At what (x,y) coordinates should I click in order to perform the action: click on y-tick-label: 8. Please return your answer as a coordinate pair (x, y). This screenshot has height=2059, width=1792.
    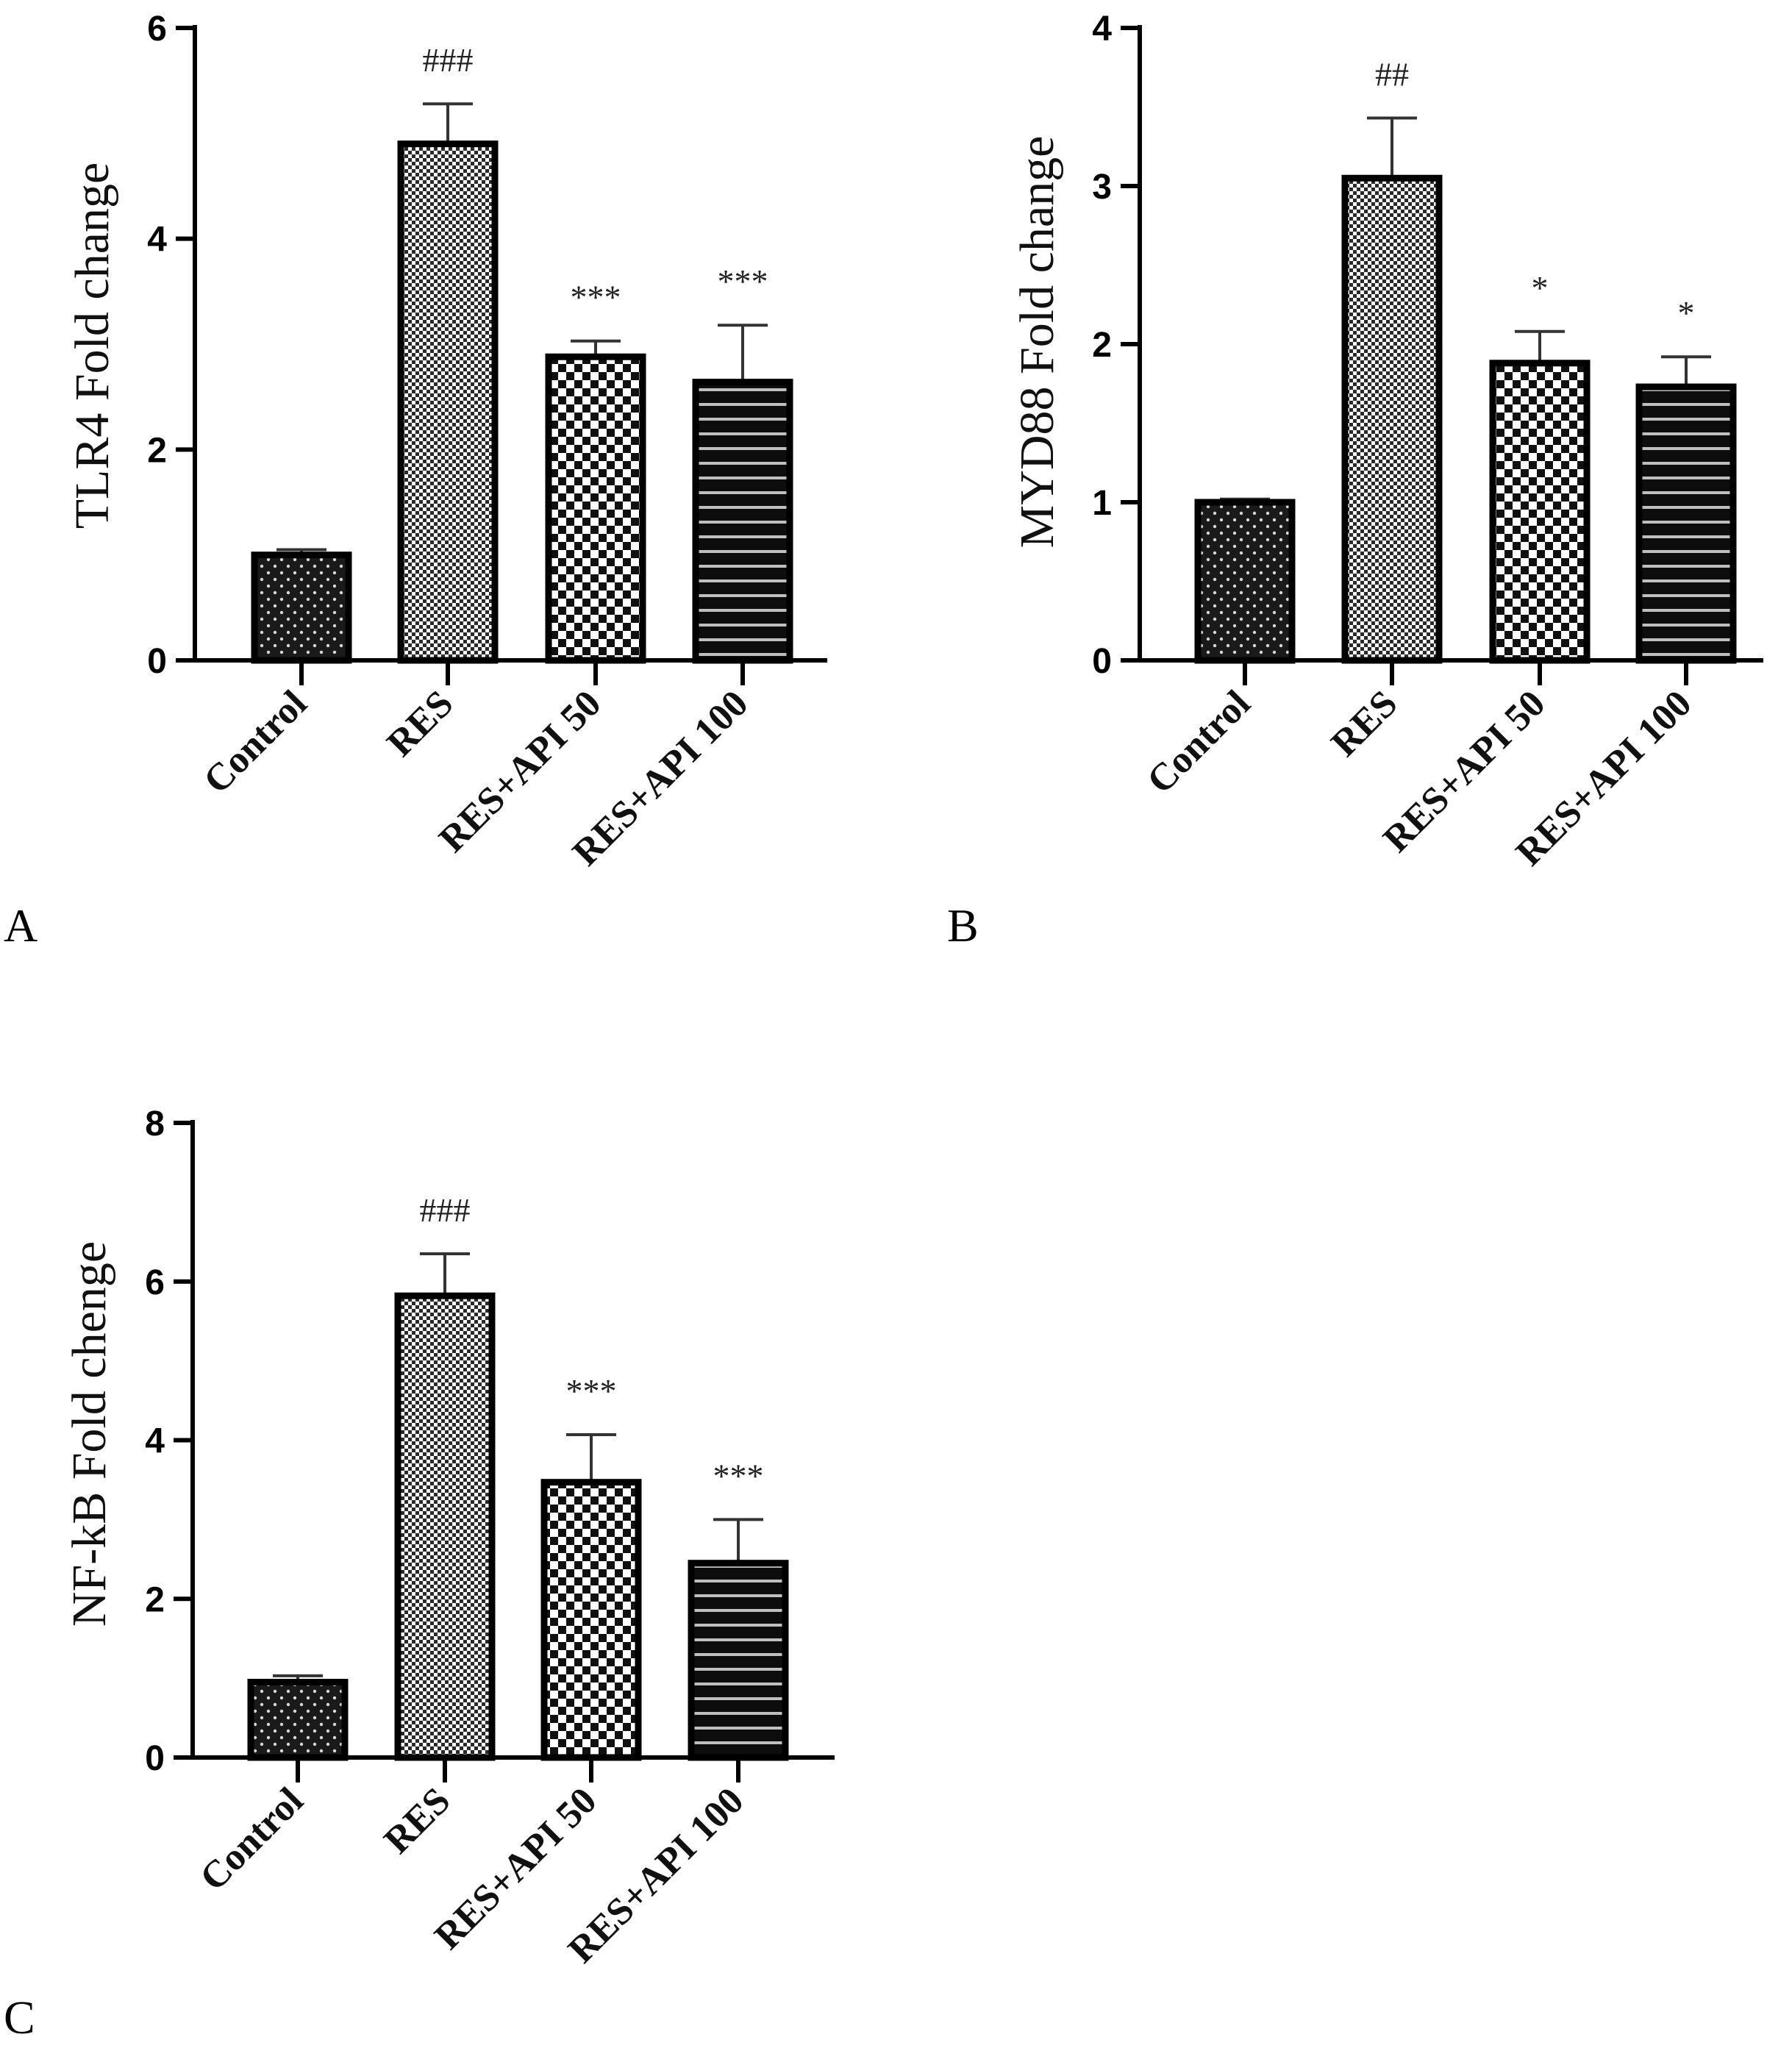
    Looking at the image, I should click on (155, 1124).